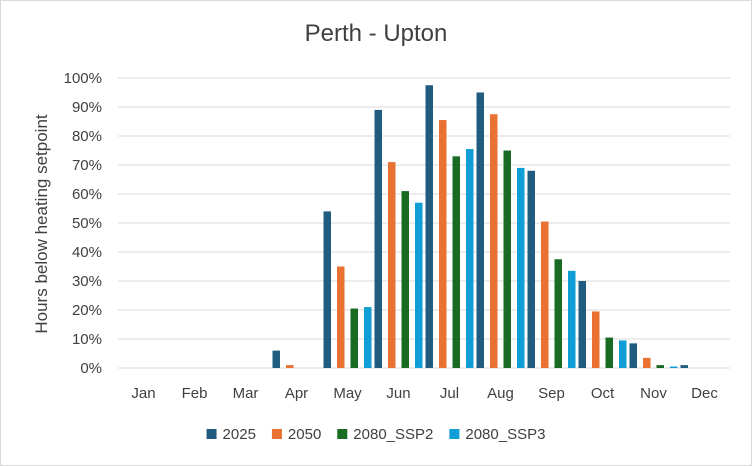 The height and width of the screenshot is (466, 752). Describe the element at coordinates (507, 259) in the screenshot. I see `bar-2080-ssp2-aug` at that location.